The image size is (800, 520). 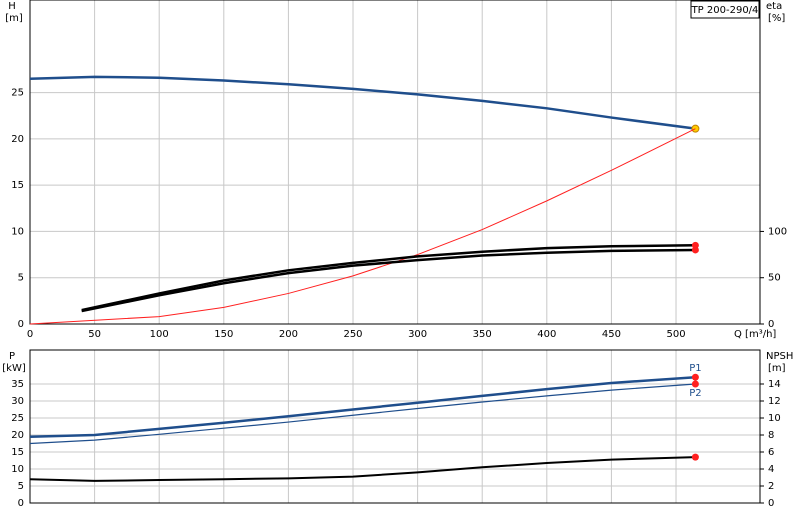 I want to click on x-tick-label: 500, so click(x=675, y=334).